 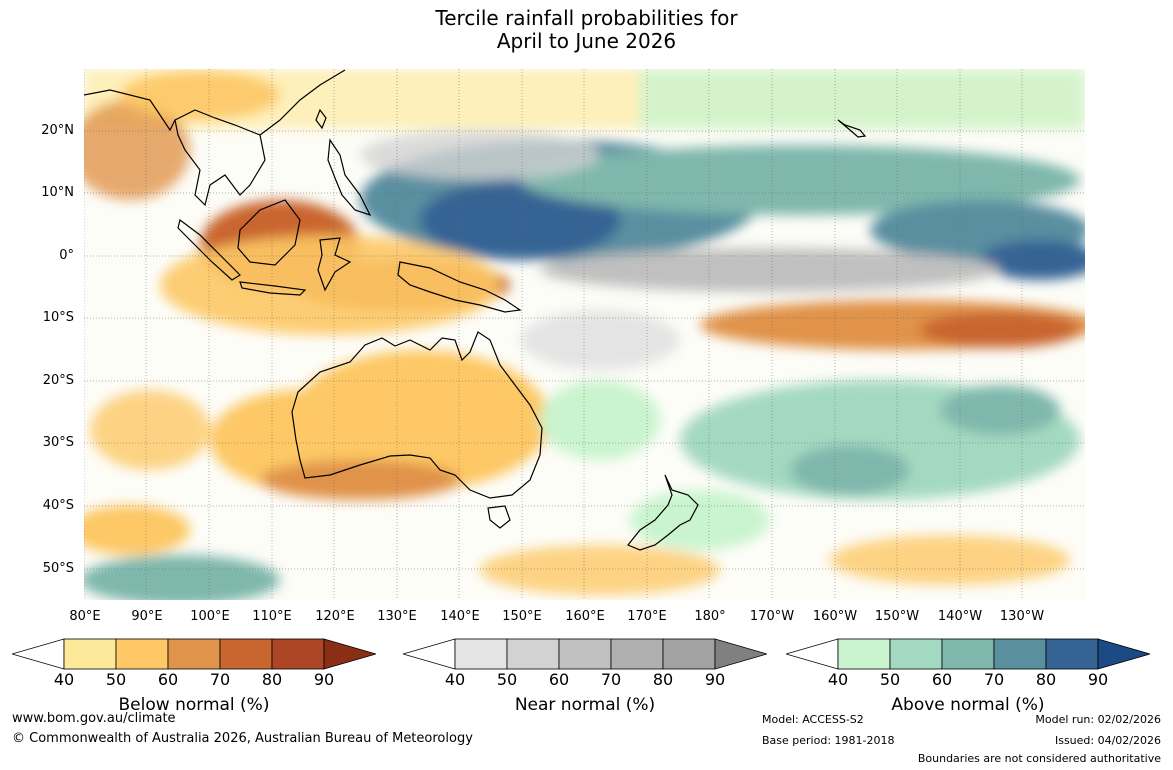 What do you see at coordinates (58, 380) in the screenshot?
I see `lat-label: 20°S` at bounding box center [58, 380].